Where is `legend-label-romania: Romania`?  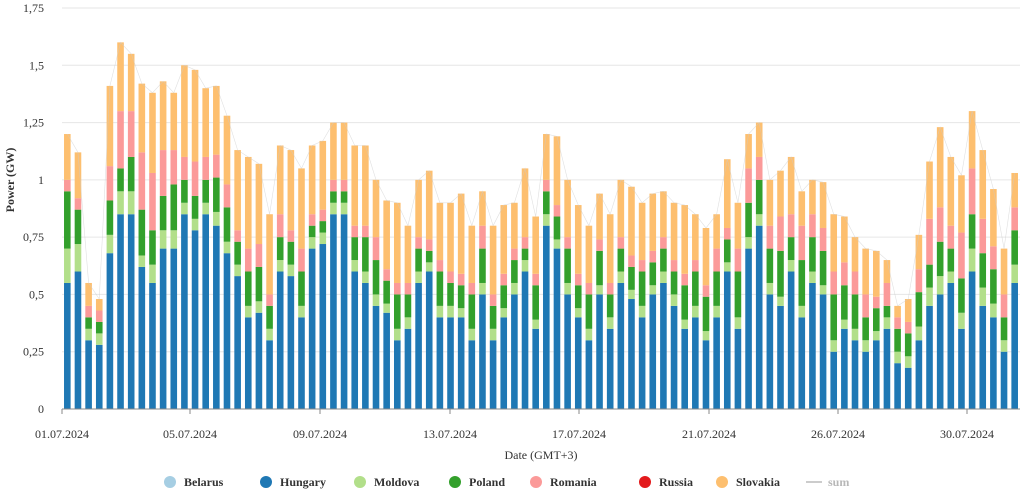
legend-label-romania: Romania is located at coordinates (573, 482).